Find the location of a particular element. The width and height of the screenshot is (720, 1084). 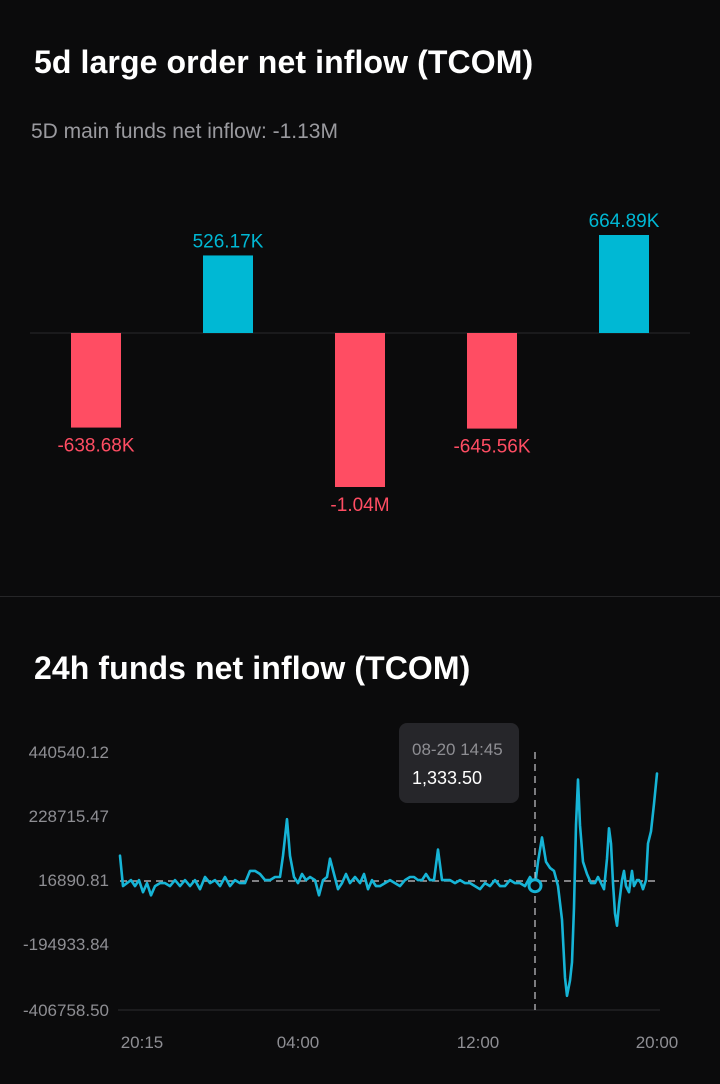

bar-label-4: -645.56K is located at coordinates (491, 447).